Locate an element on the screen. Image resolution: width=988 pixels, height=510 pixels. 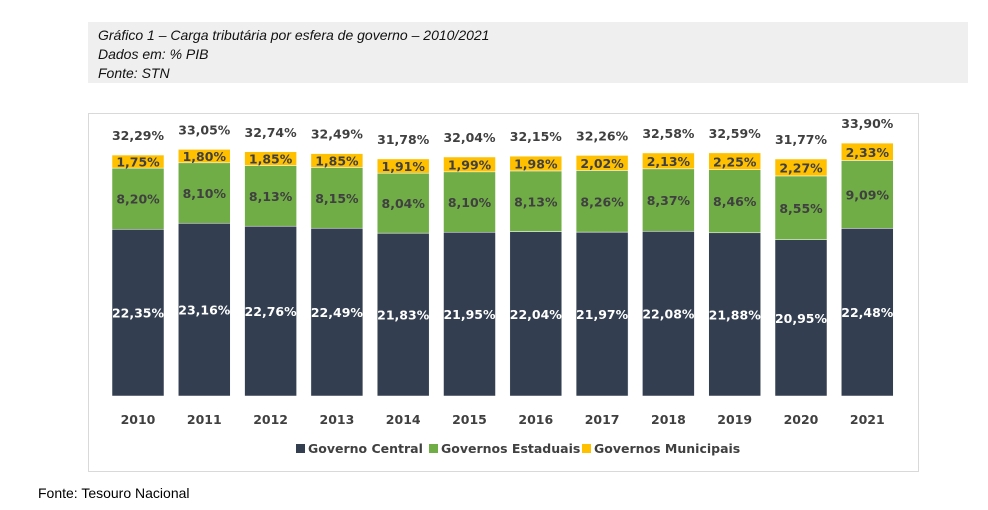
data-label: 21,88% is located at coordinates (735, 314).